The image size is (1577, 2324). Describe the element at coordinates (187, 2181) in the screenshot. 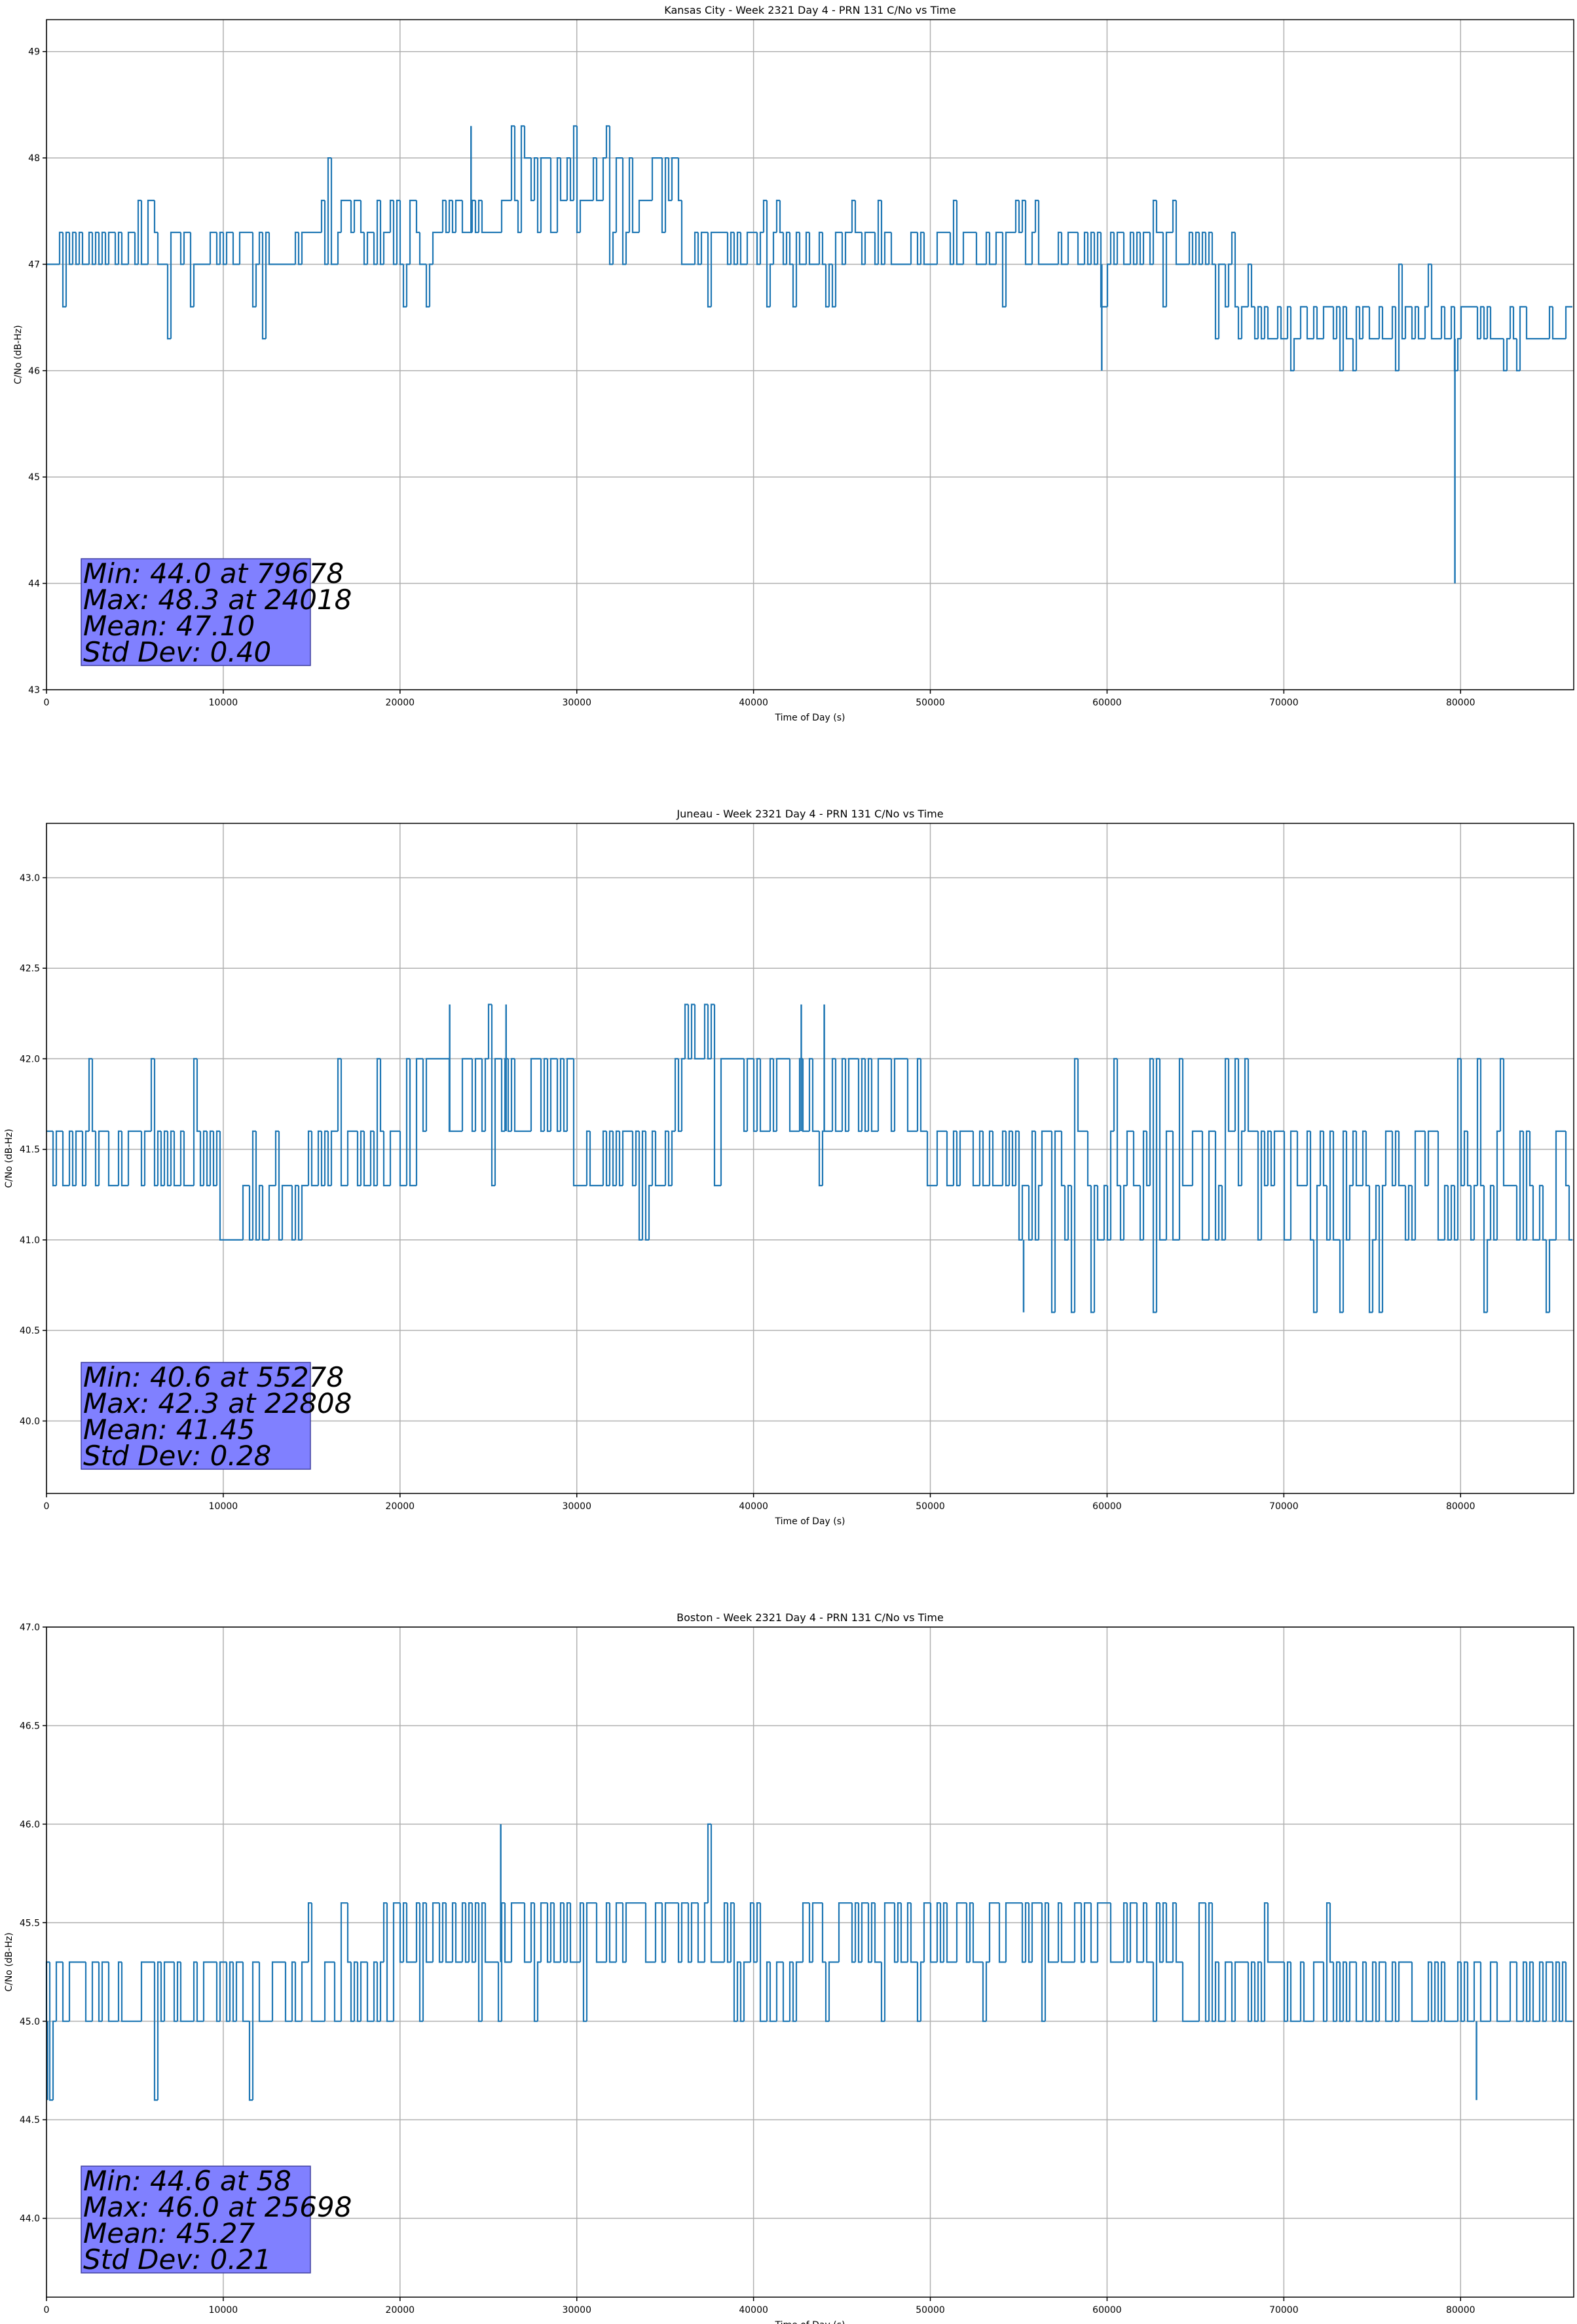

I see `stats-line: Min: 44.6 at 58` at that location.